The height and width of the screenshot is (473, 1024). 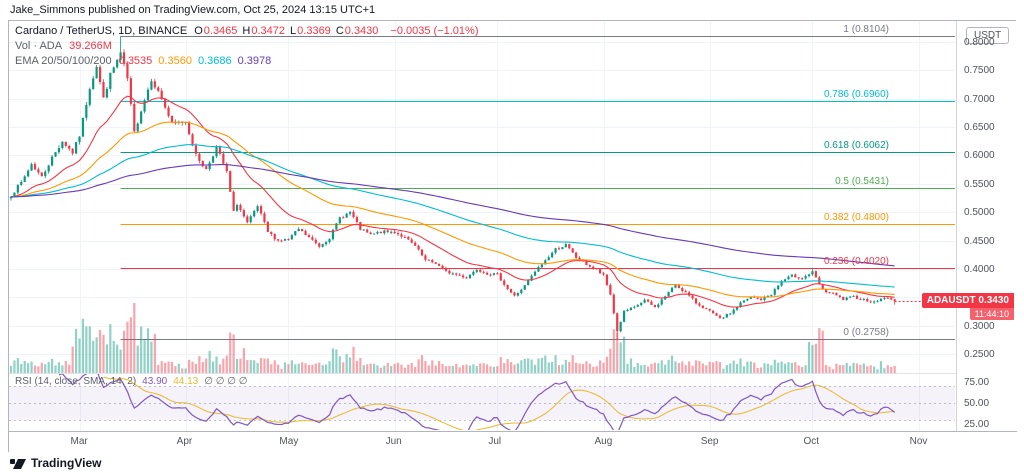 What do you see at coordinates (603, 441) in the screenshot?
I see `month-label: Aug` at bounding box center [603, 441].